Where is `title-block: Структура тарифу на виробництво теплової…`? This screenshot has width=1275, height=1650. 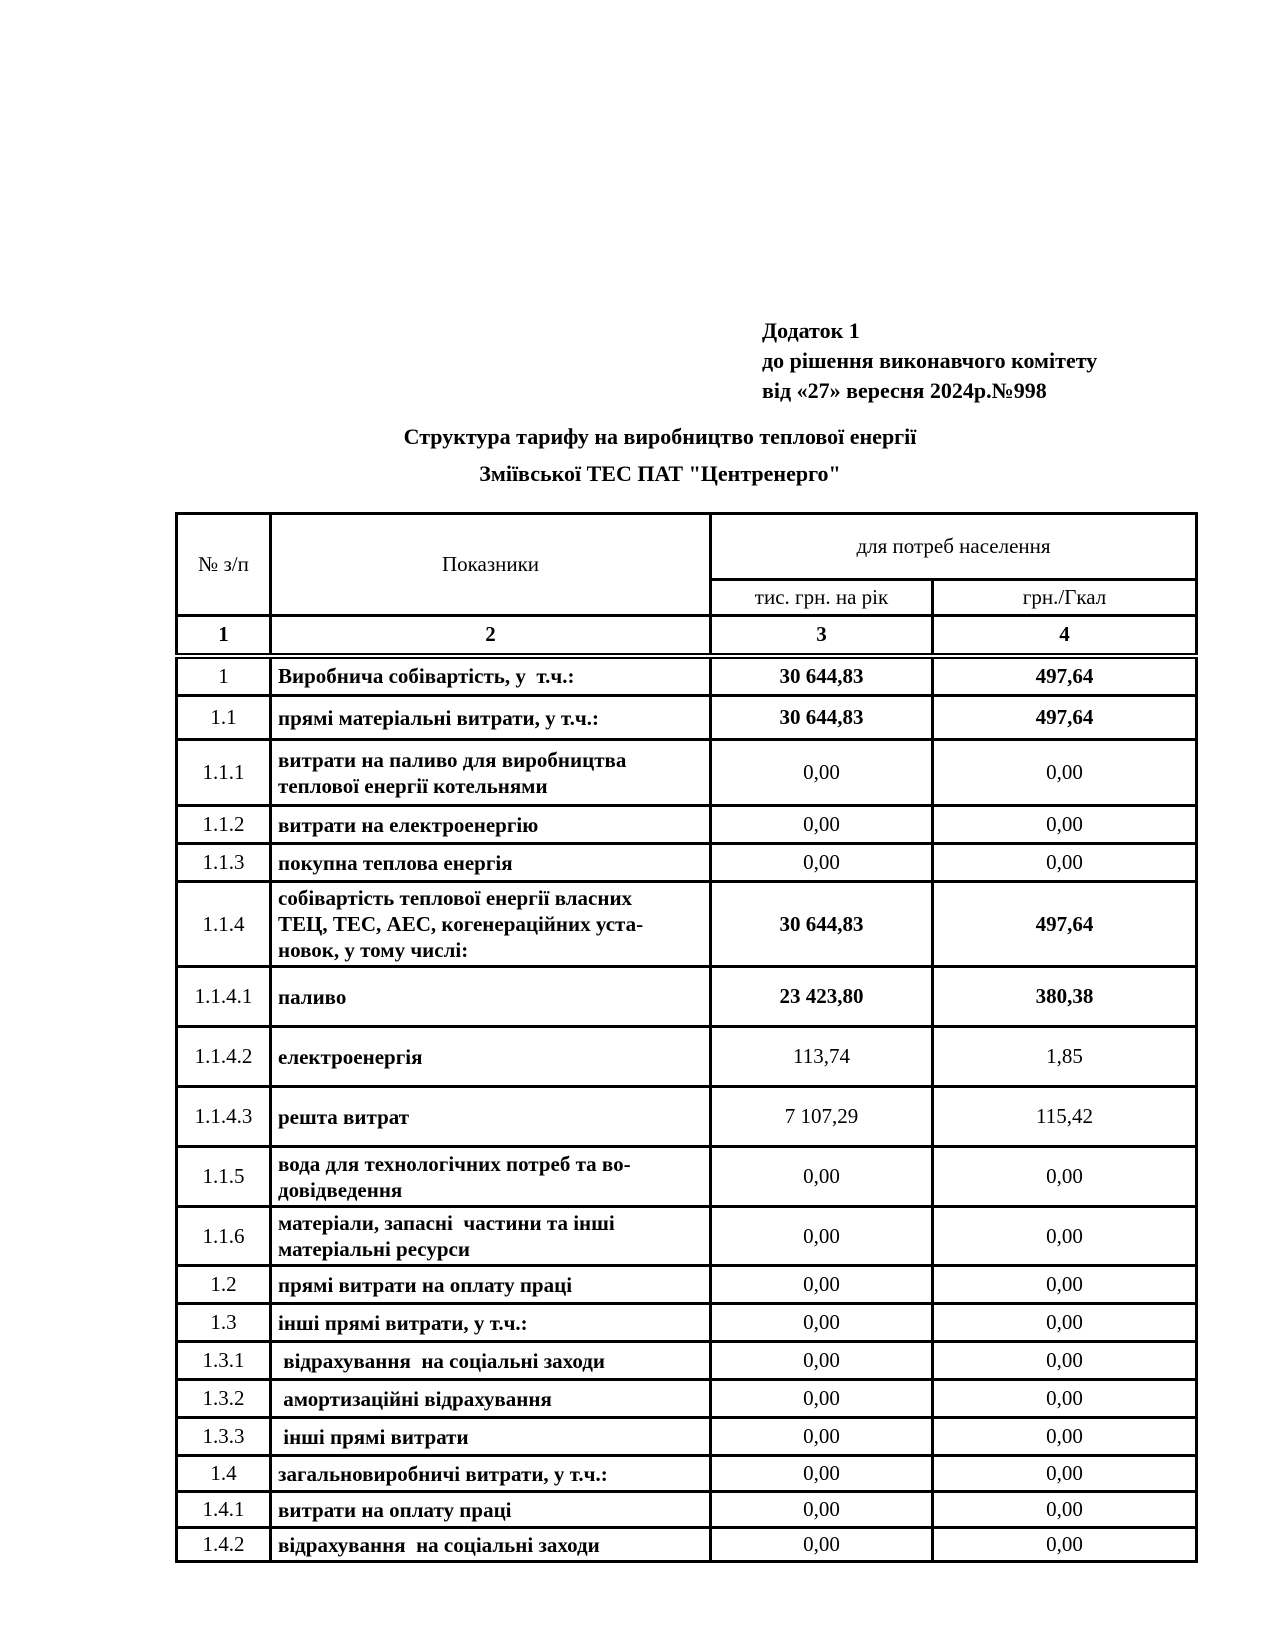
title-block: Структура тарифу на виробництво теплової… is located at coordinates (660, 455).